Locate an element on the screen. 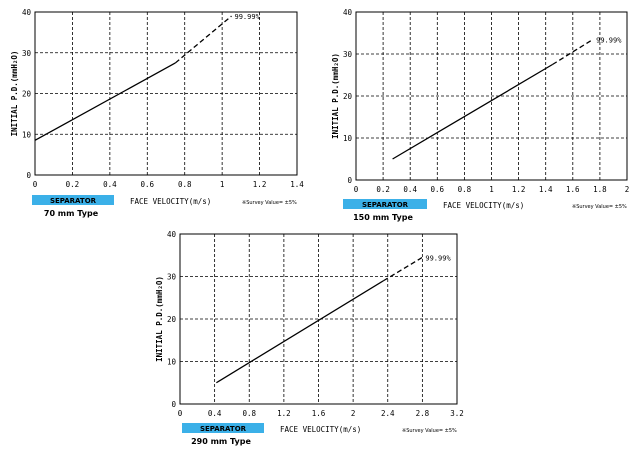 This screenshot has width=640, height=450. x-tick-label: 1.8 is located at coordinates (600, 189).